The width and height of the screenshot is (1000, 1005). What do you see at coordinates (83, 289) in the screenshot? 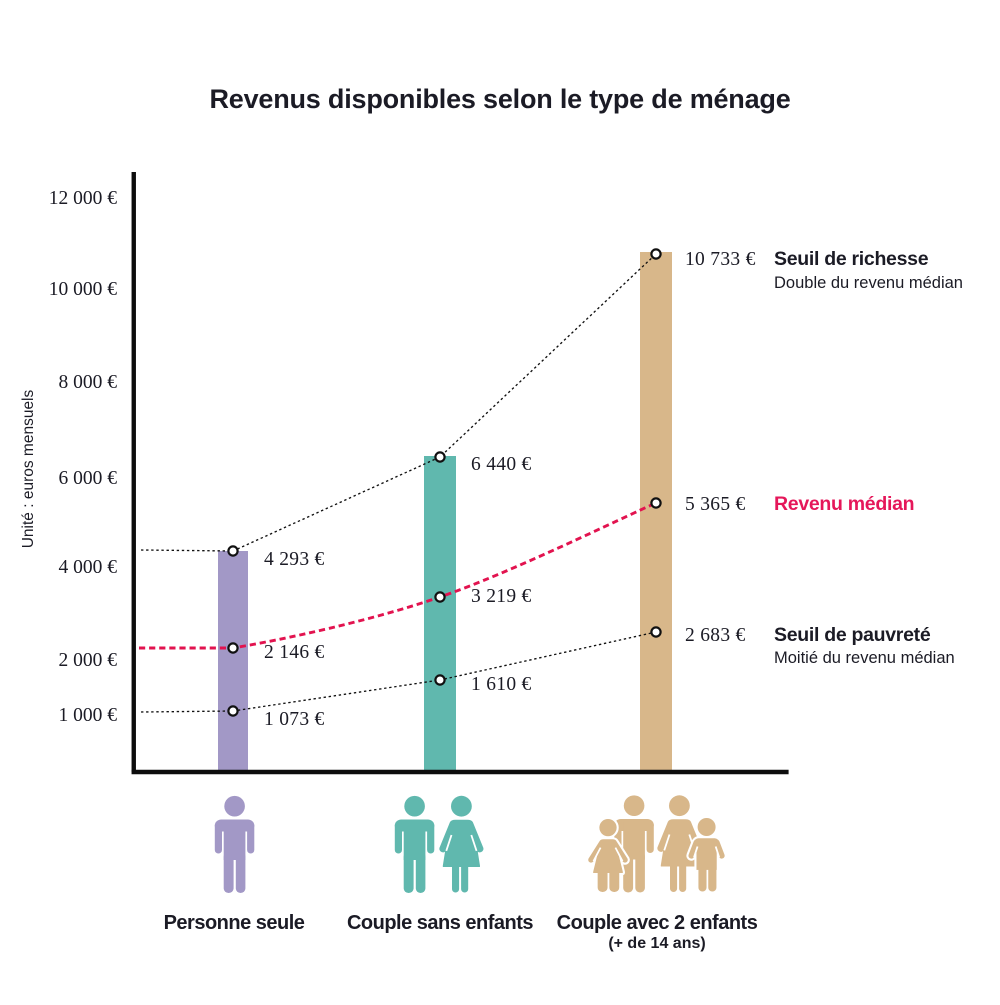
I see `svg-text: 10 000 €` at bounding box center [83, 289].